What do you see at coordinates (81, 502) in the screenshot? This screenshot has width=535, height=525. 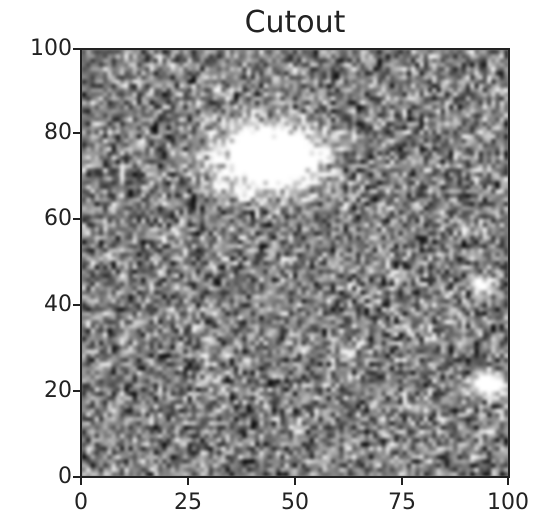 I see `x-tick-label-0: 0` at bounding box center [81, 502].